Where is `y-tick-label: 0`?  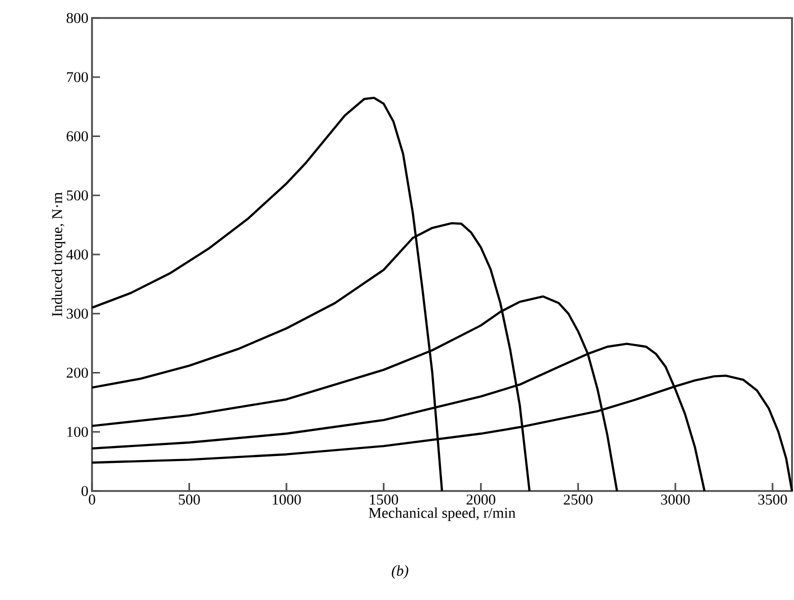
y-tick-label: 0 is located at coordinates (85, 491).